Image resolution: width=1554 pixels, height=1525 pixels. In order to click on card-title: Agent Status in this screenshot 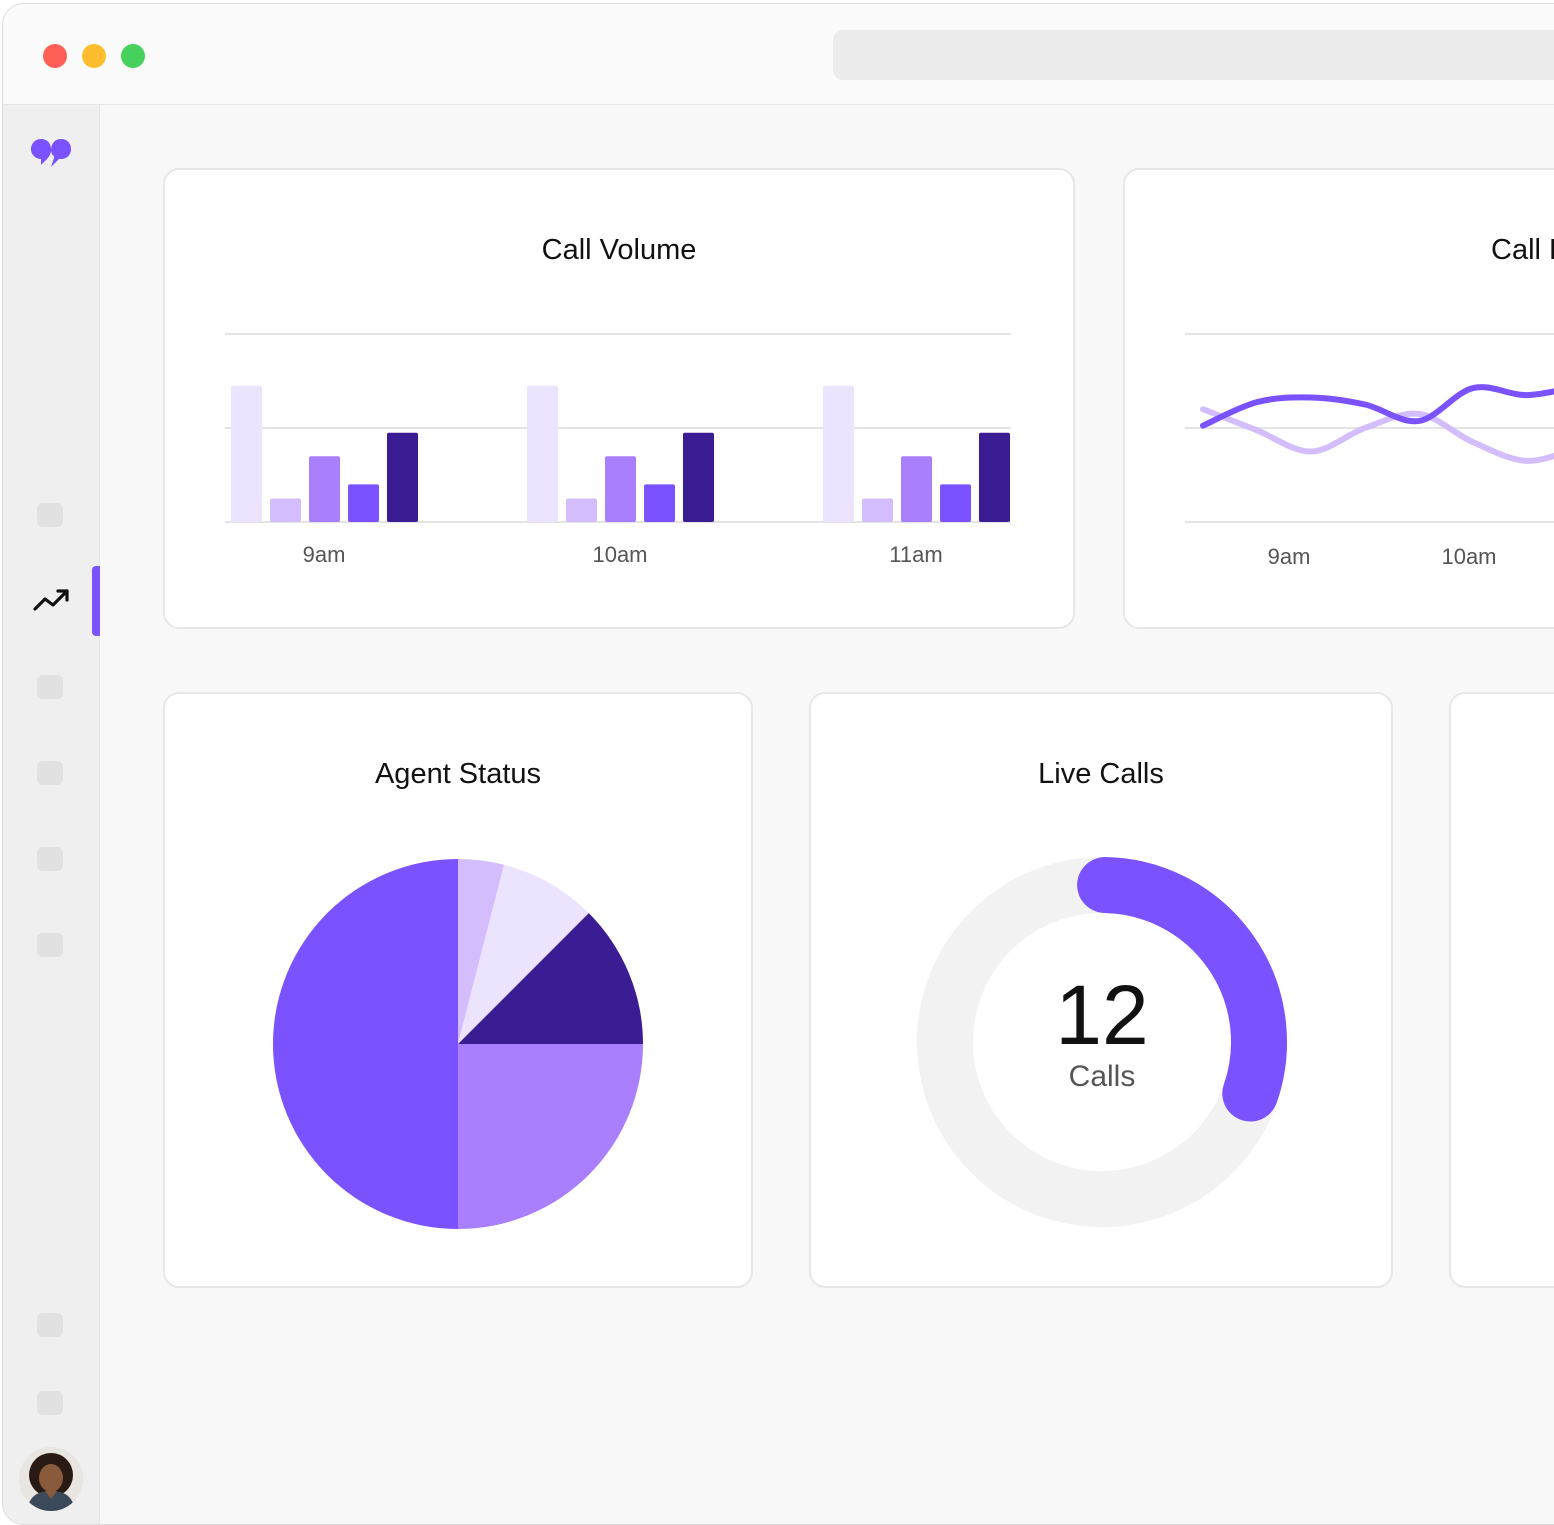, I will do `click(458, 774)`.